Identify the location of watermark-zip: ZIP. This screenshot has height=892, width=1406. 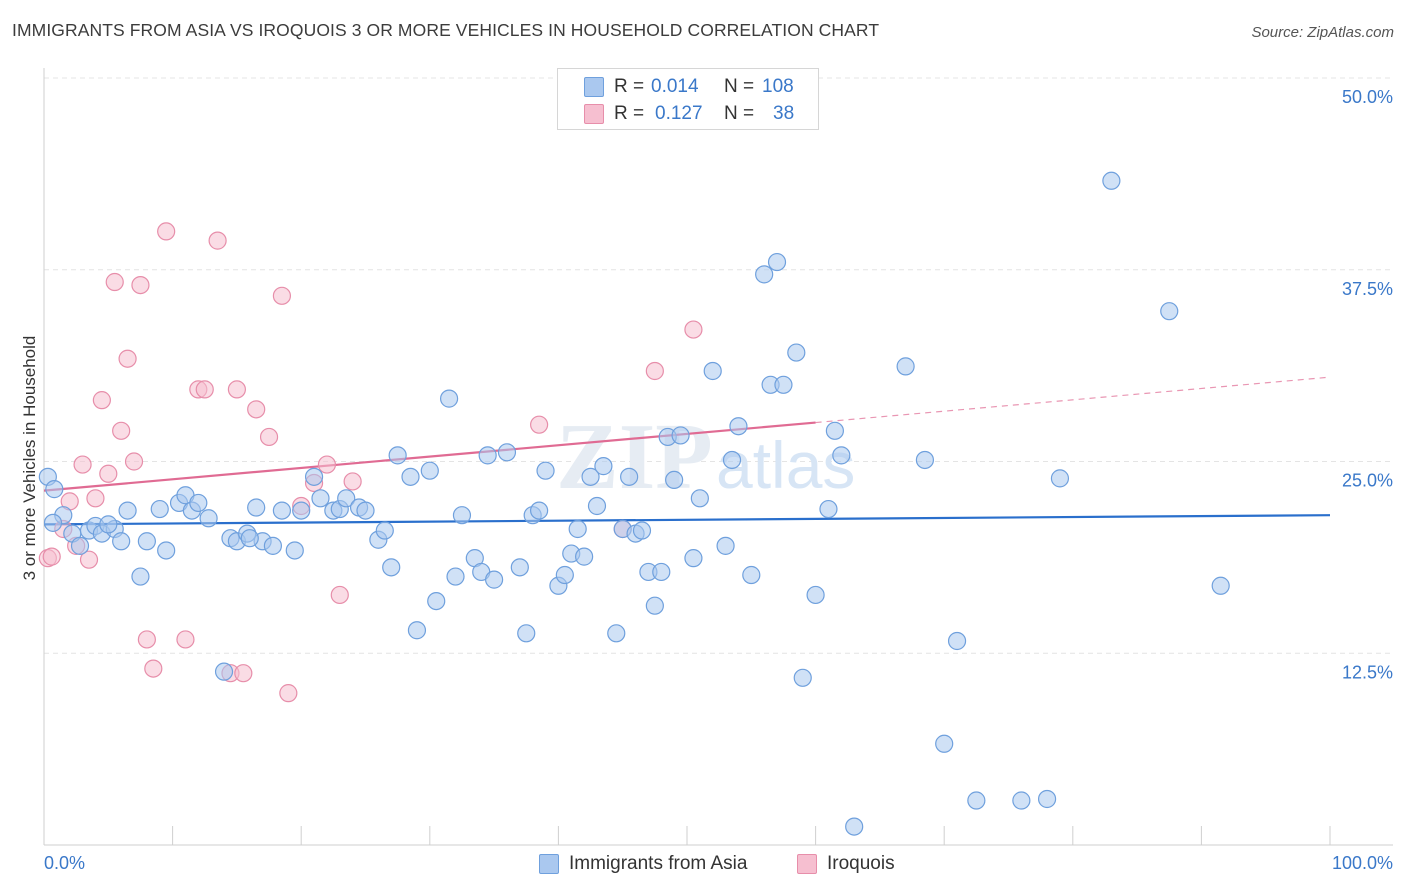
(634, 457).